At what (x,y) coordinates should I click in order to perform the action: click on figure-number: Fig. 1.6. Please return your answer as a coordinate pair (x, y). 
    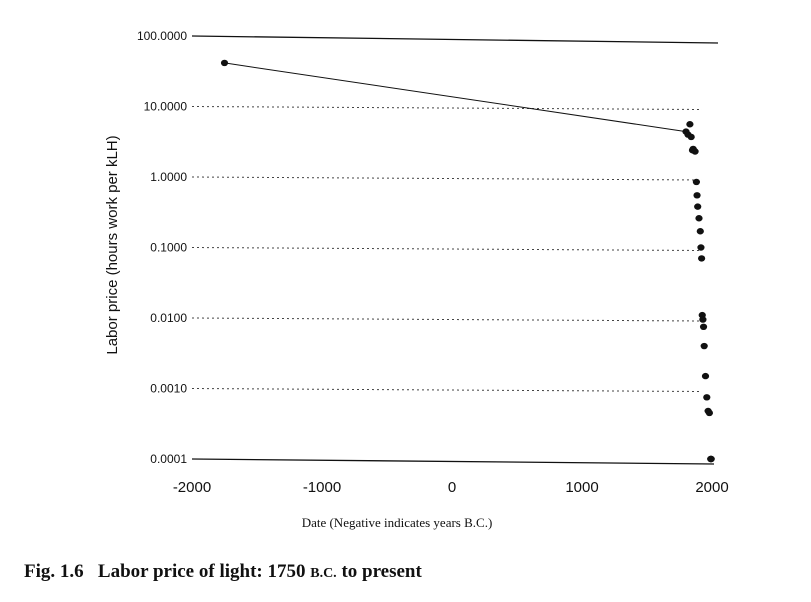
    Looking at the image, I should click on (54, 571).